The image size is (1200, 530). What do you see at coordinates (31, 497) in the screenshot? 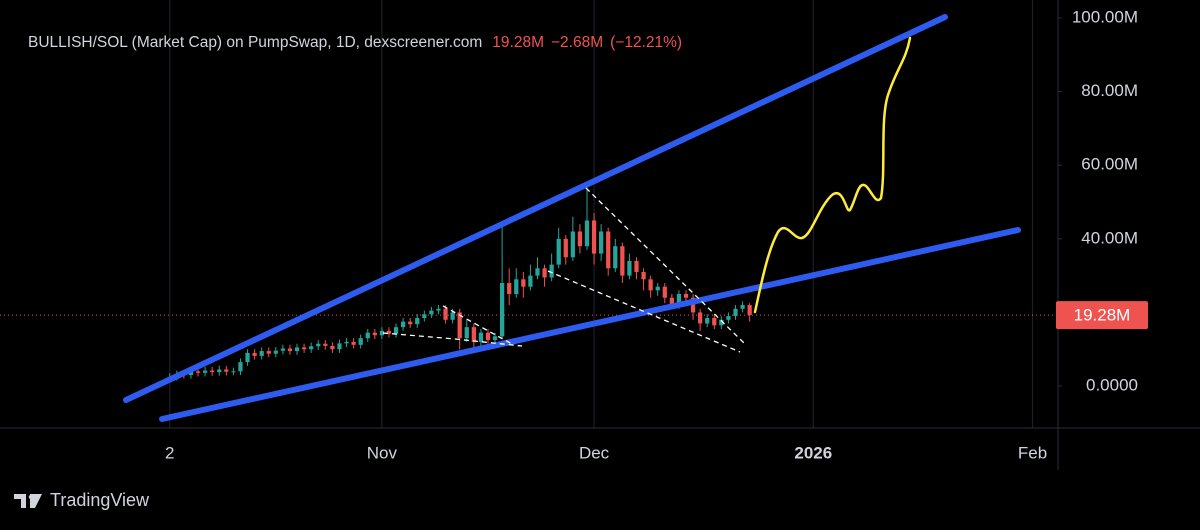
I see `logo-dot` at bounding box center [31, 497].